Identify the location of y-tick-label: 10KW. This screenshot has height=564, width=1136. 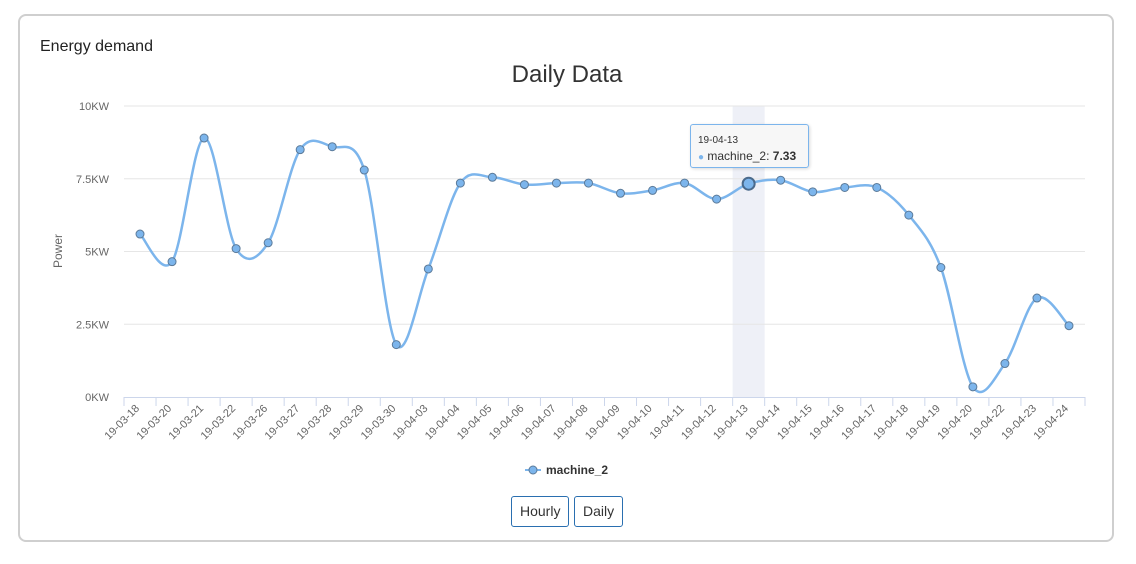
(94, 107).